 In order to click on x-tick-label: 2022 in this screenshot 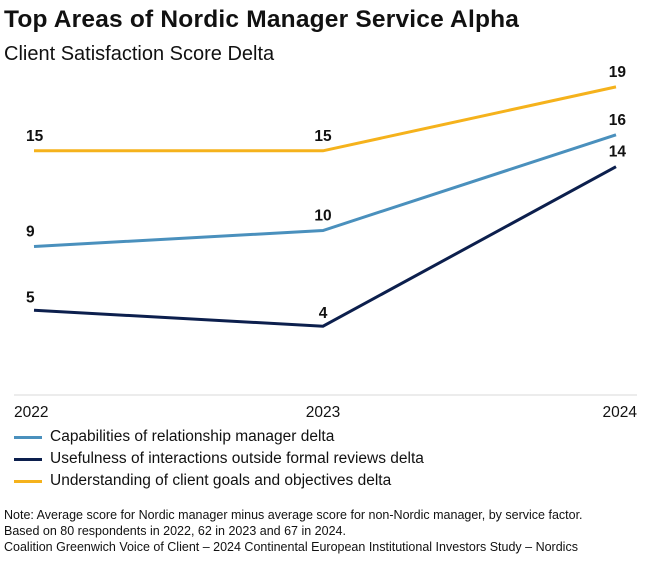, I will do `click(31, 412)`.